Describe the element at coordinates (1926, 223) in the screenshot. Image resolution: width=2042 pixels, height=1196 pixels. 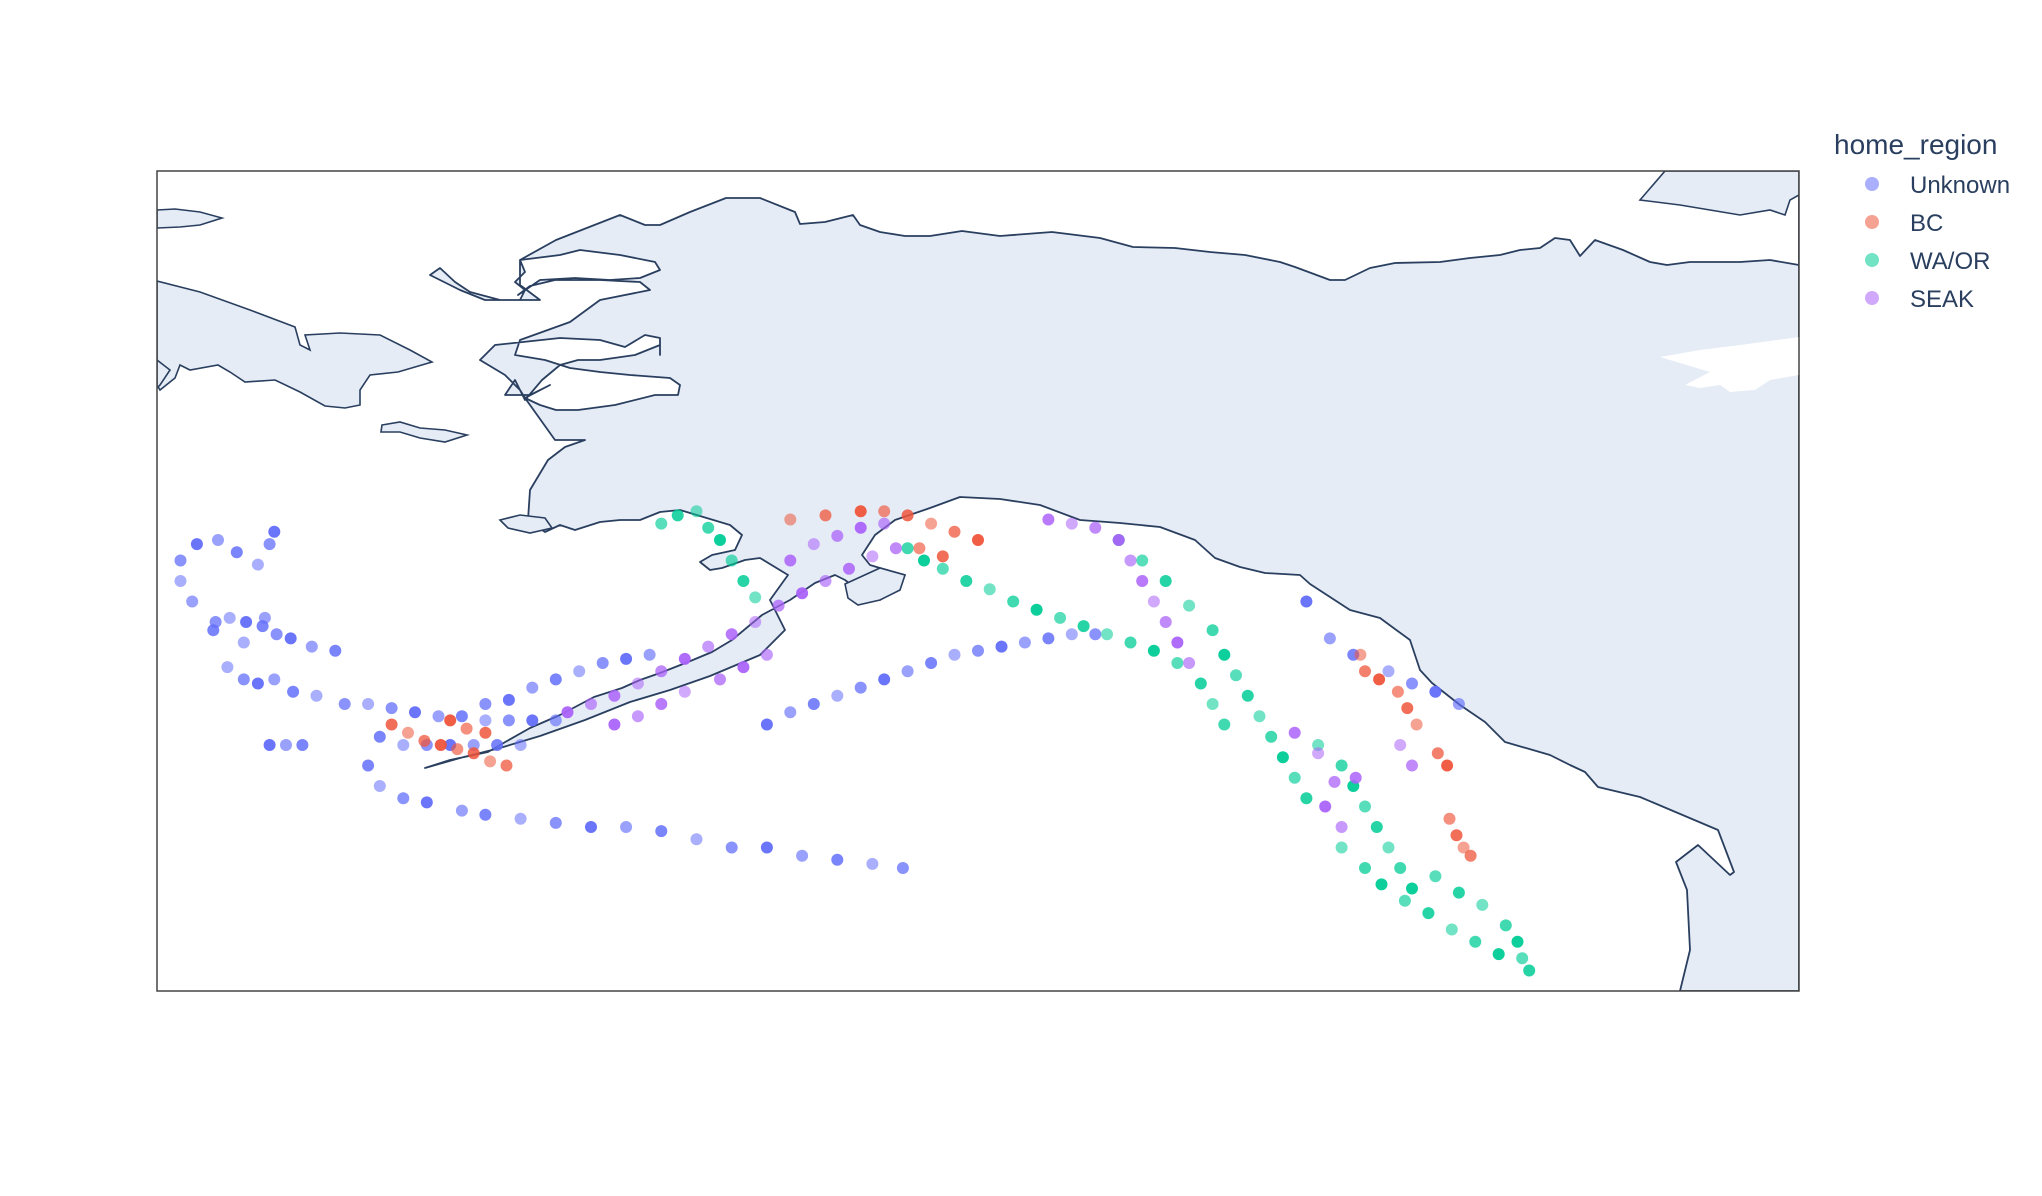
I see `legend-label-bc: BC` at that location.